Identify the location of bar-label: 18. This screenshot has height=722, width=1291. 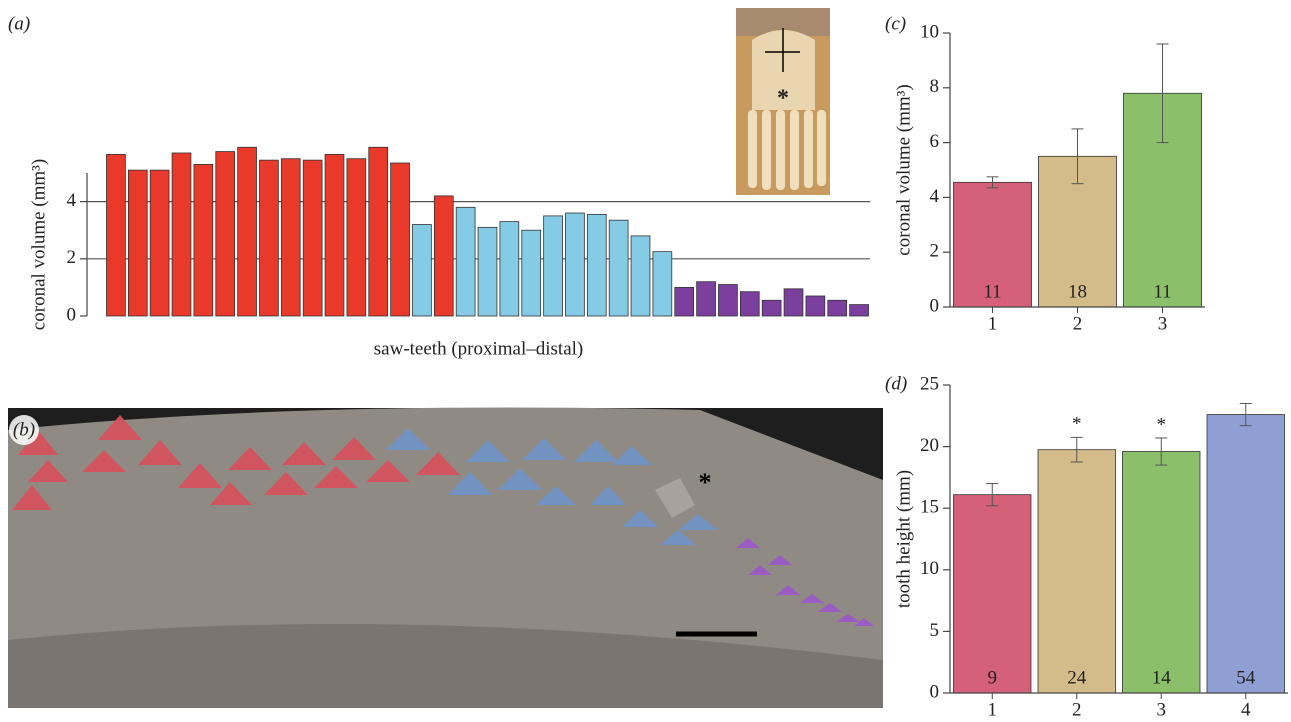
(1077, 291).